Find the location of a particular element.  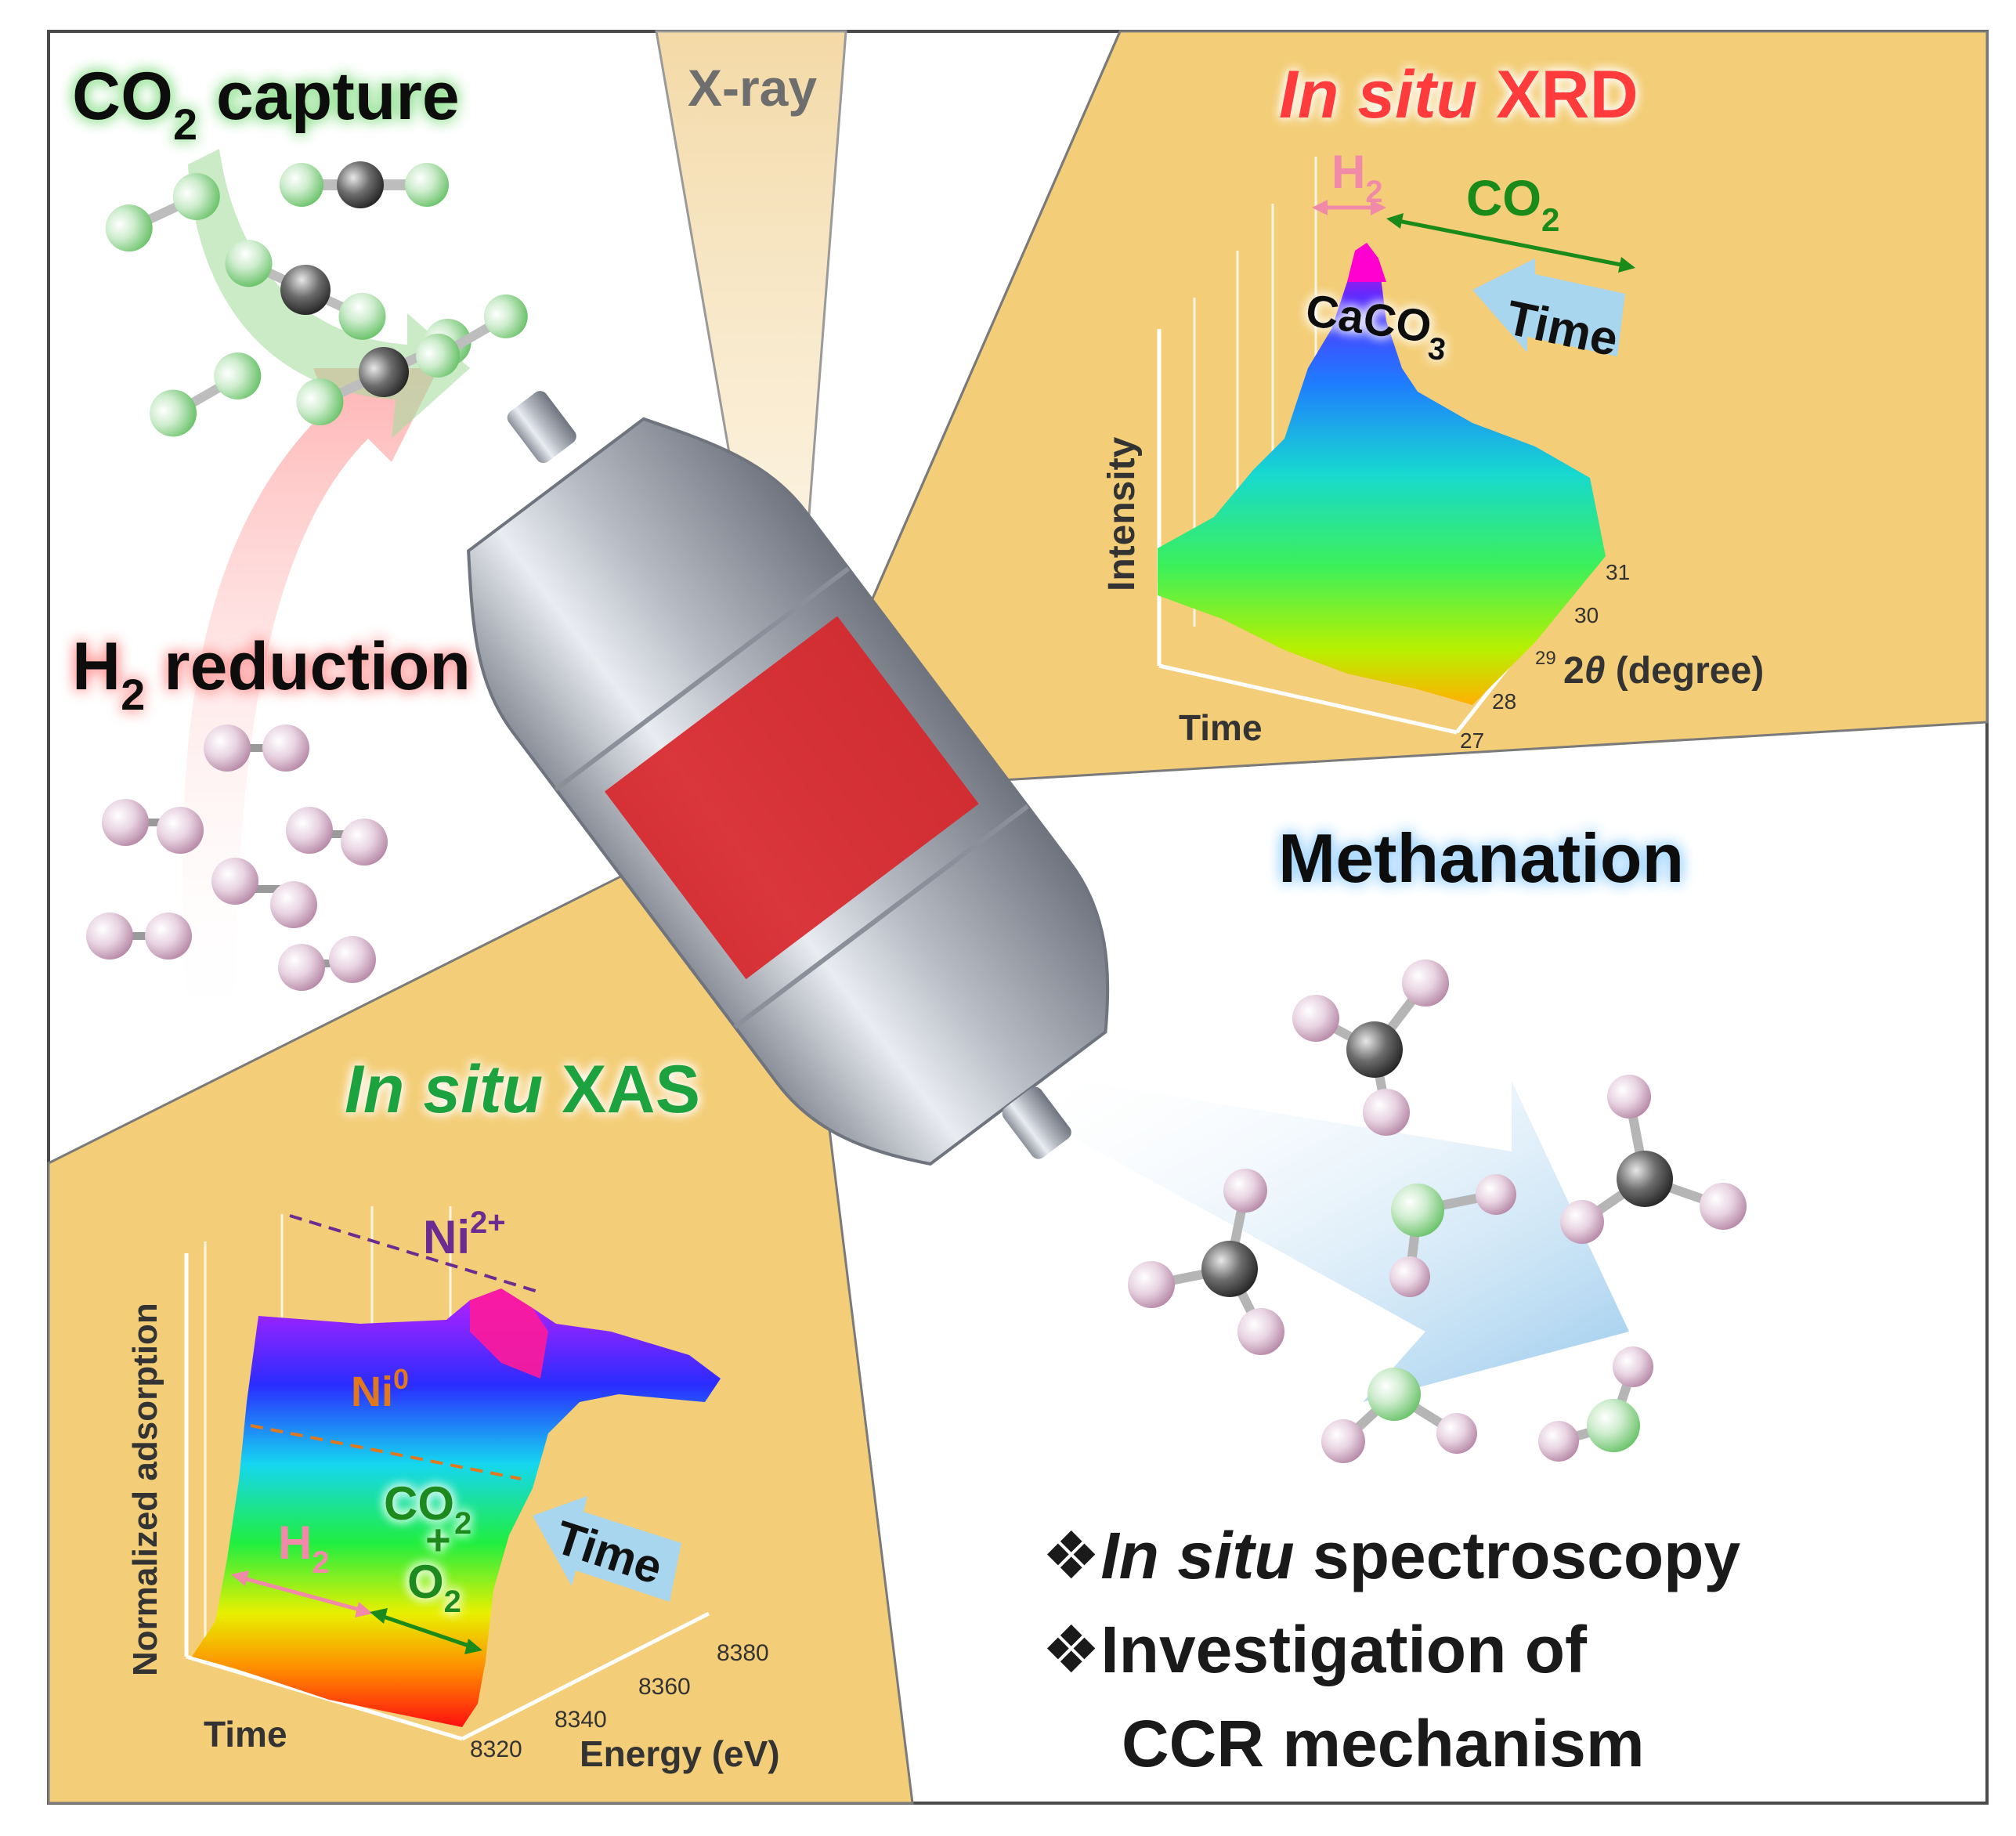

xas-x-label: Time is located at coordinates (245, 1735).